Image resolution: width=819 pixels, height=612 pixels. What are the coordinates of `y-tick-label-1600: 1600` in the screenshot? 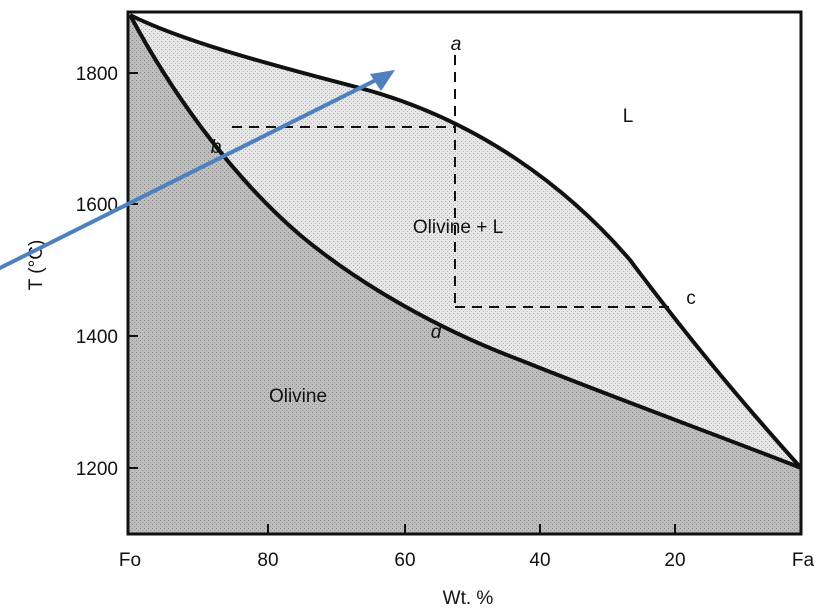 It's located at (97, 205).